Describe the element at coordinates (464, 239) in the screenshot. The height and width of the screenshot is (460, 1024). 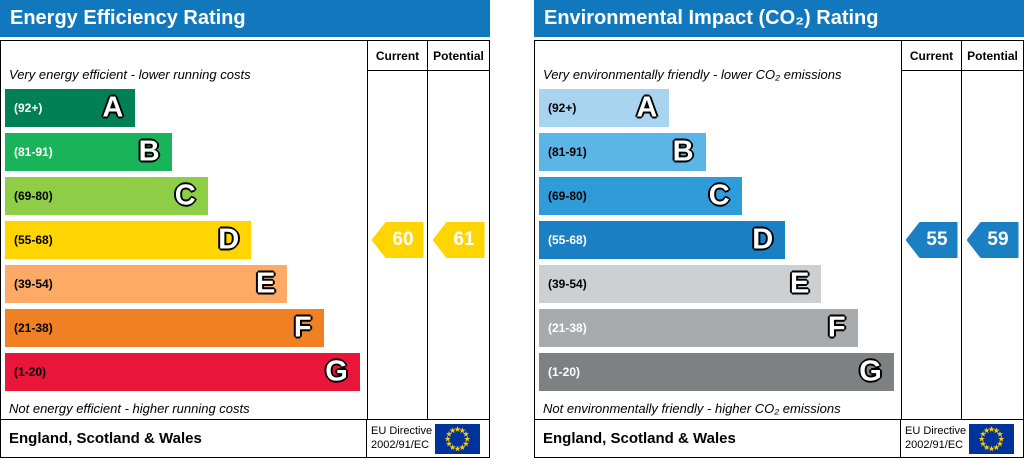
I see `potential-rating-value: 61` at that location.